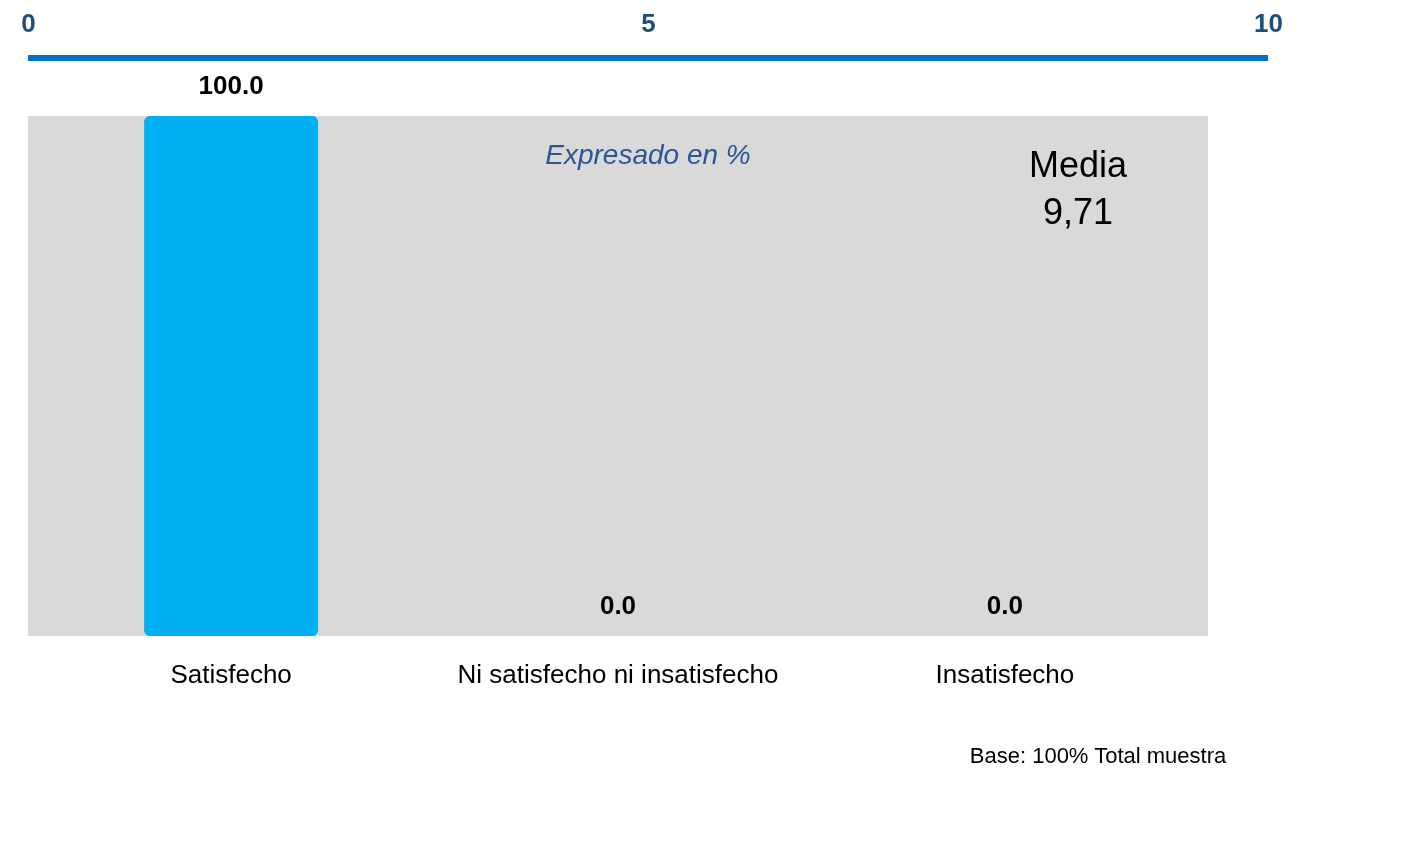  What do you see at coordinates (648, 22) in the screenshot?
I see `x2-tick-label: 5` at bounding box center [648, 22].